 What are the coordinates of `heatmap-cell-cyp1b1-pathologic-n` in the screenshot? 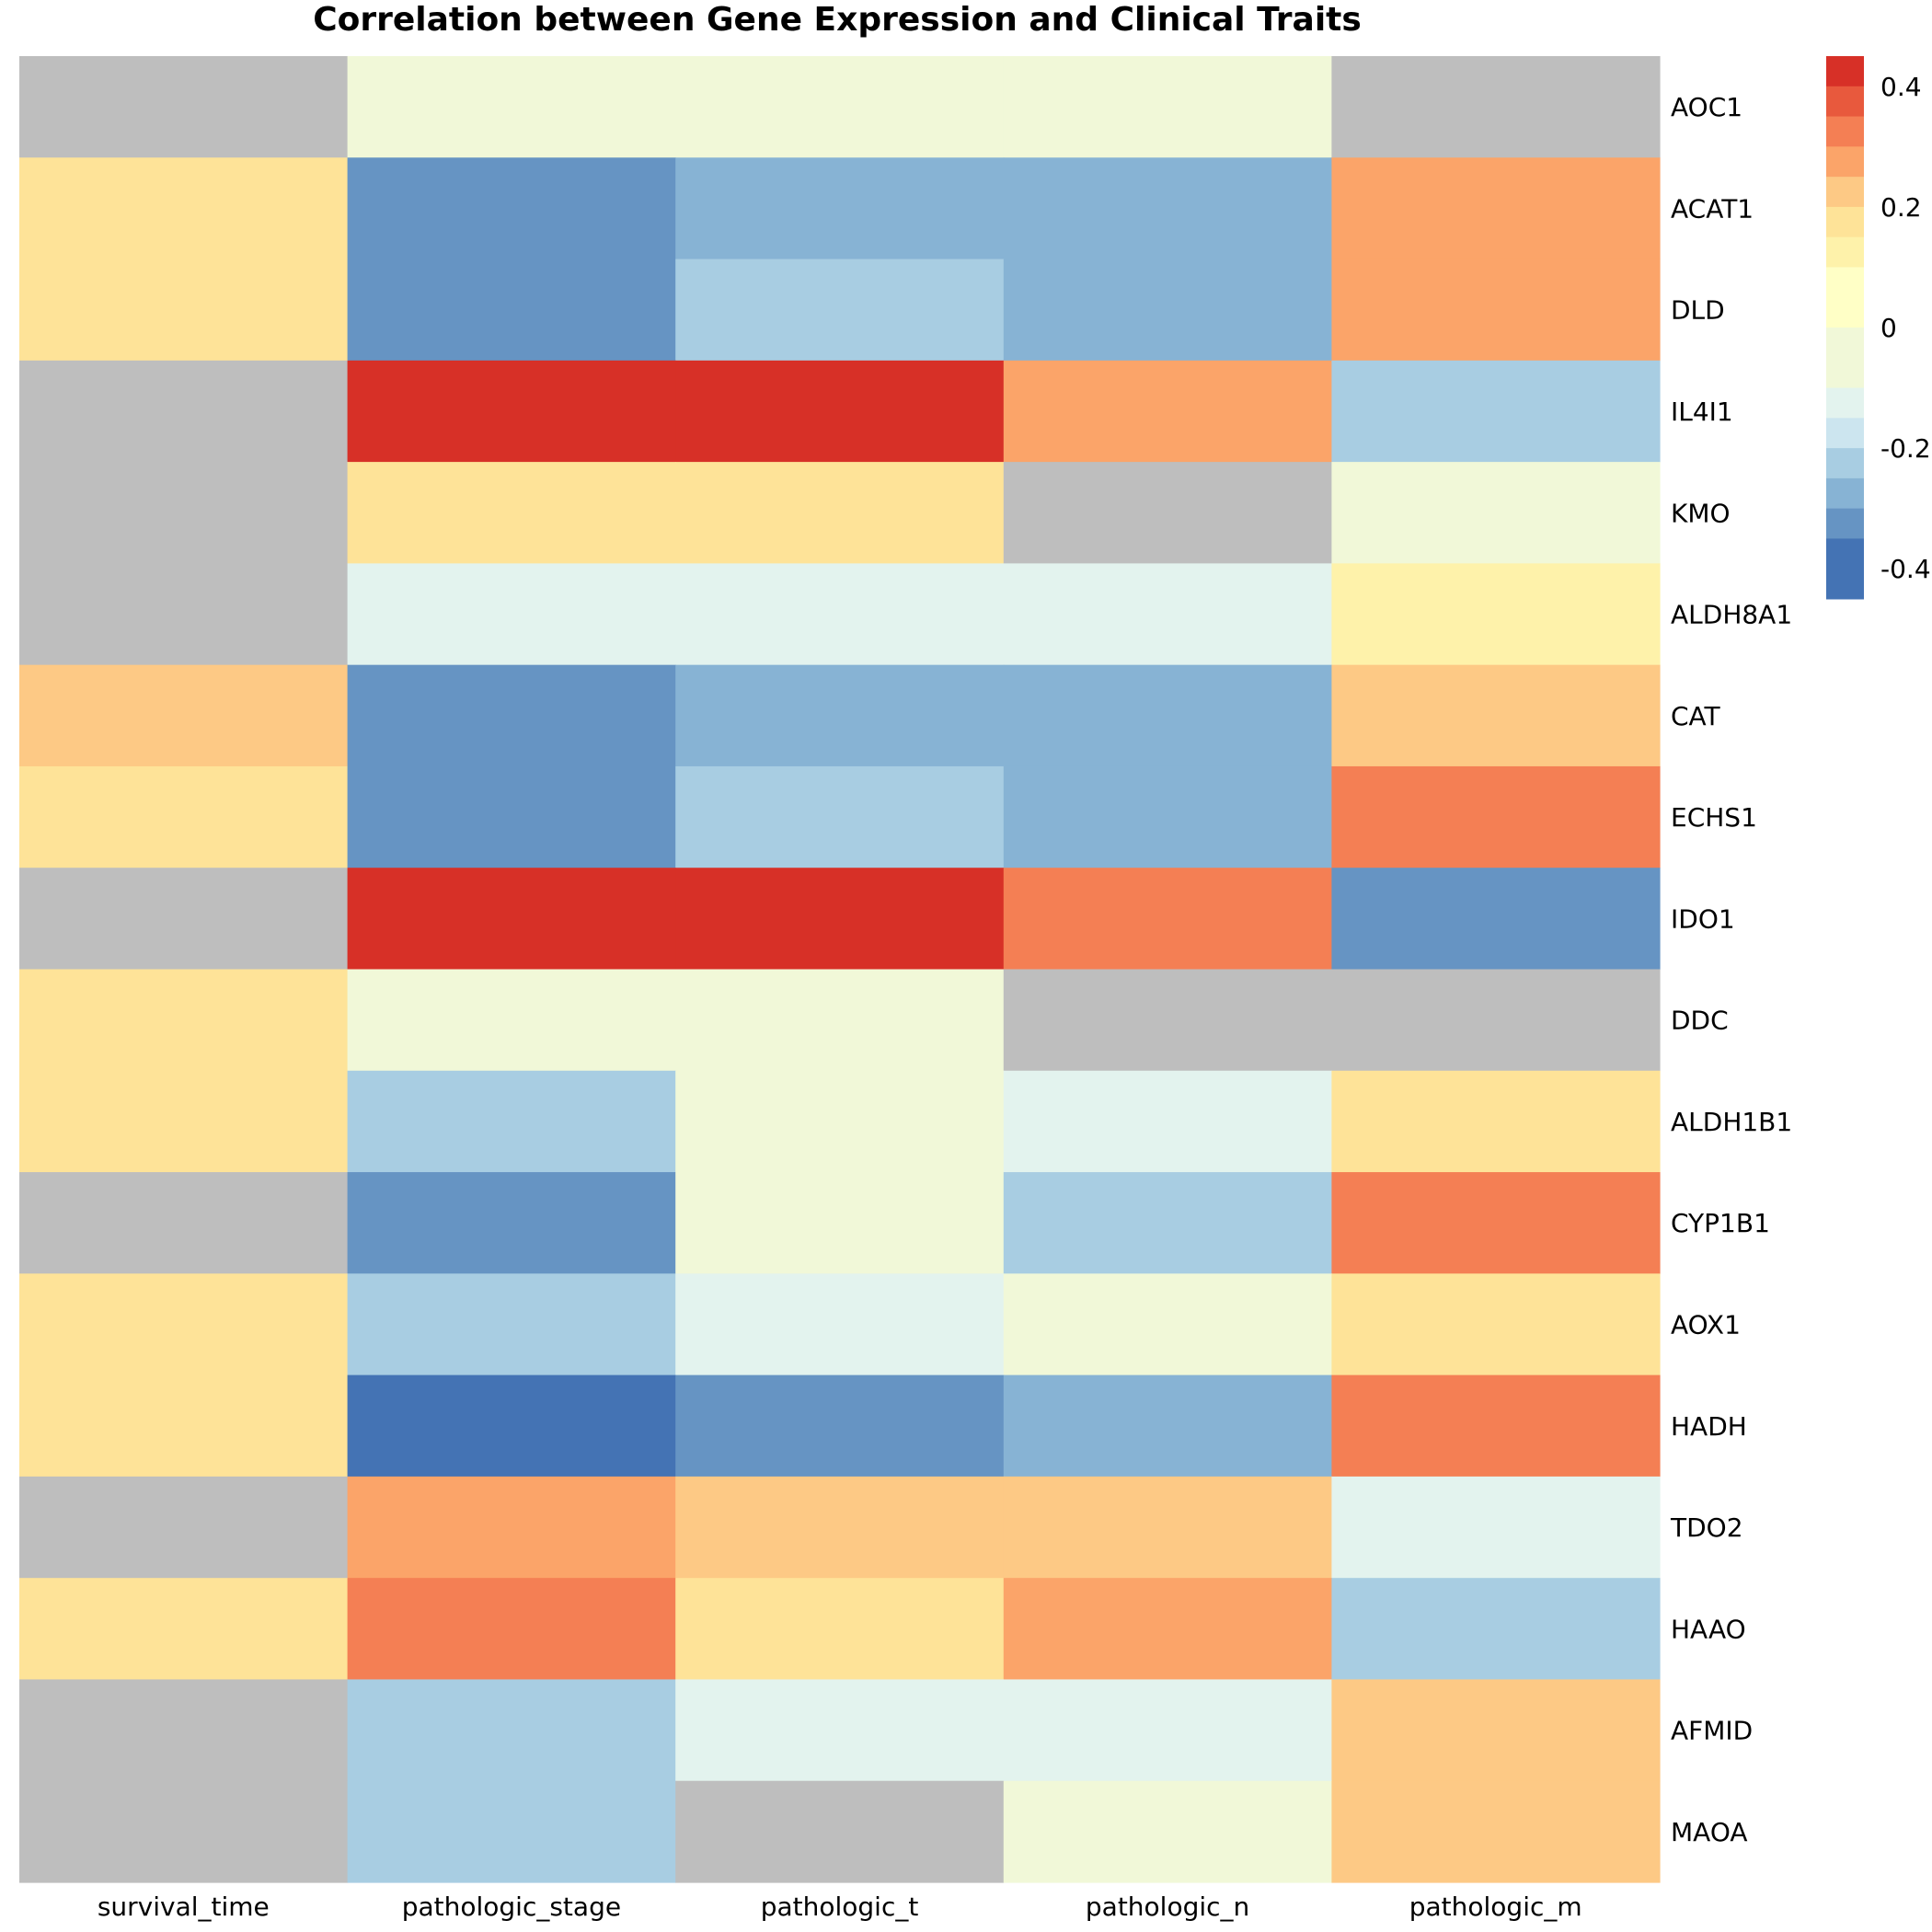 It's located at (1167, 1223).